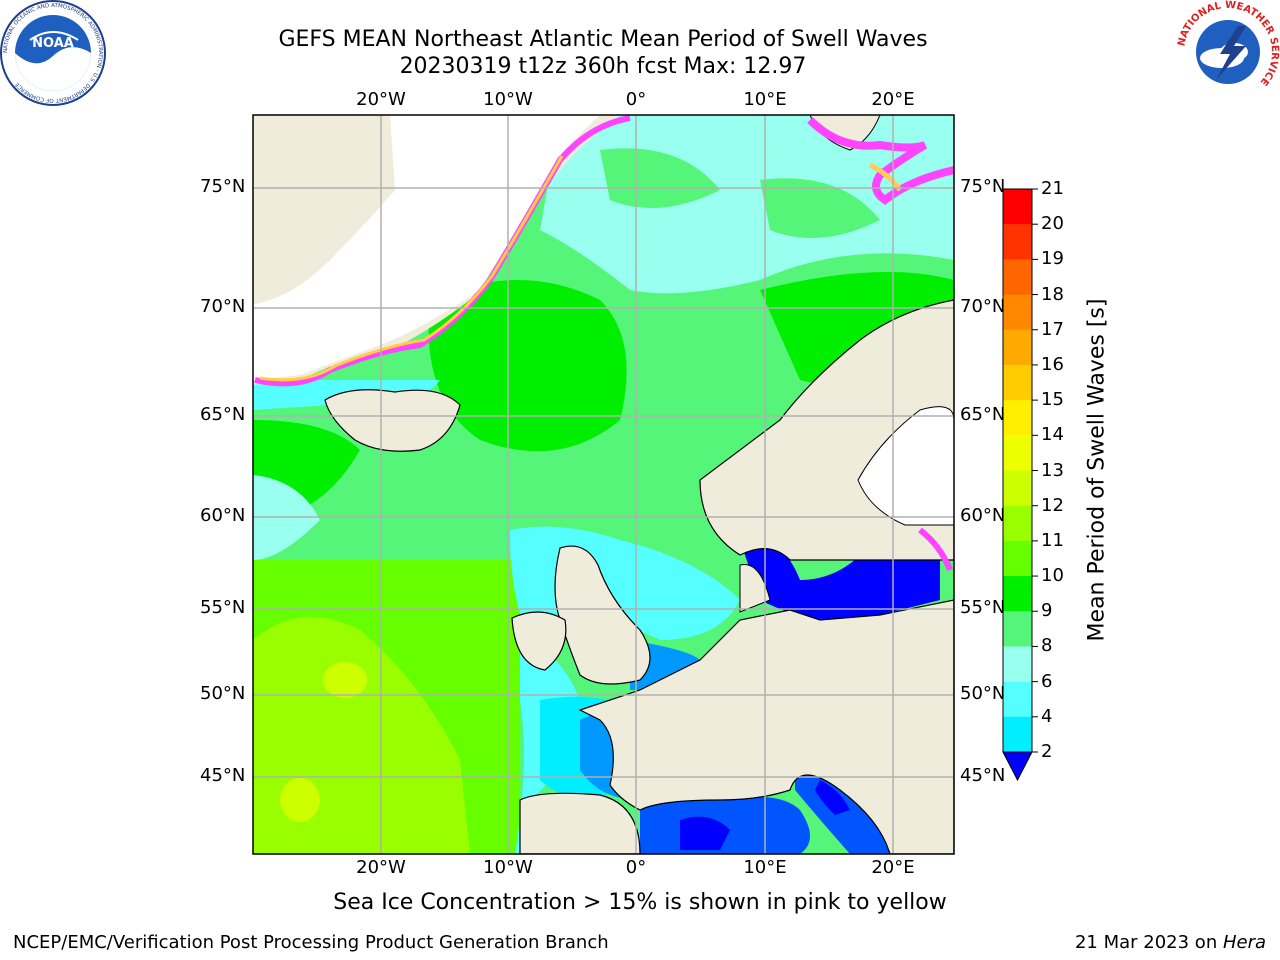 Image resolution: width=1280 pixels, height=960 pixels. What do you see at coordinates (983, 775) in the screenshot?
I see `lat-label-right-45n: 45°N` at bounding box center [983, 775].